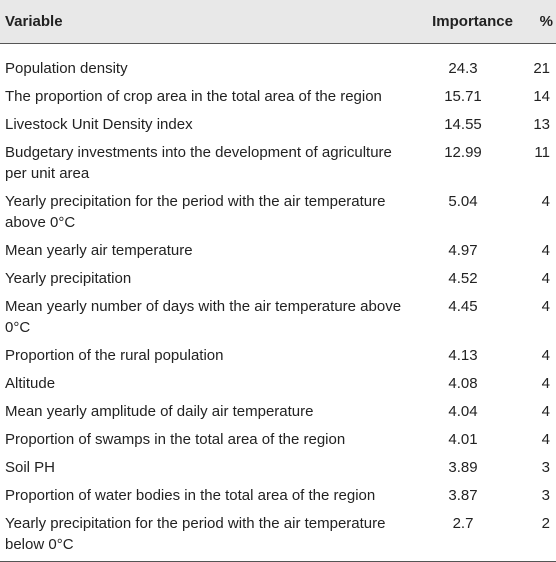 The image size is (556, 562). I want to click on cell-variable: Proportion of the rural population, so click(114, 355).